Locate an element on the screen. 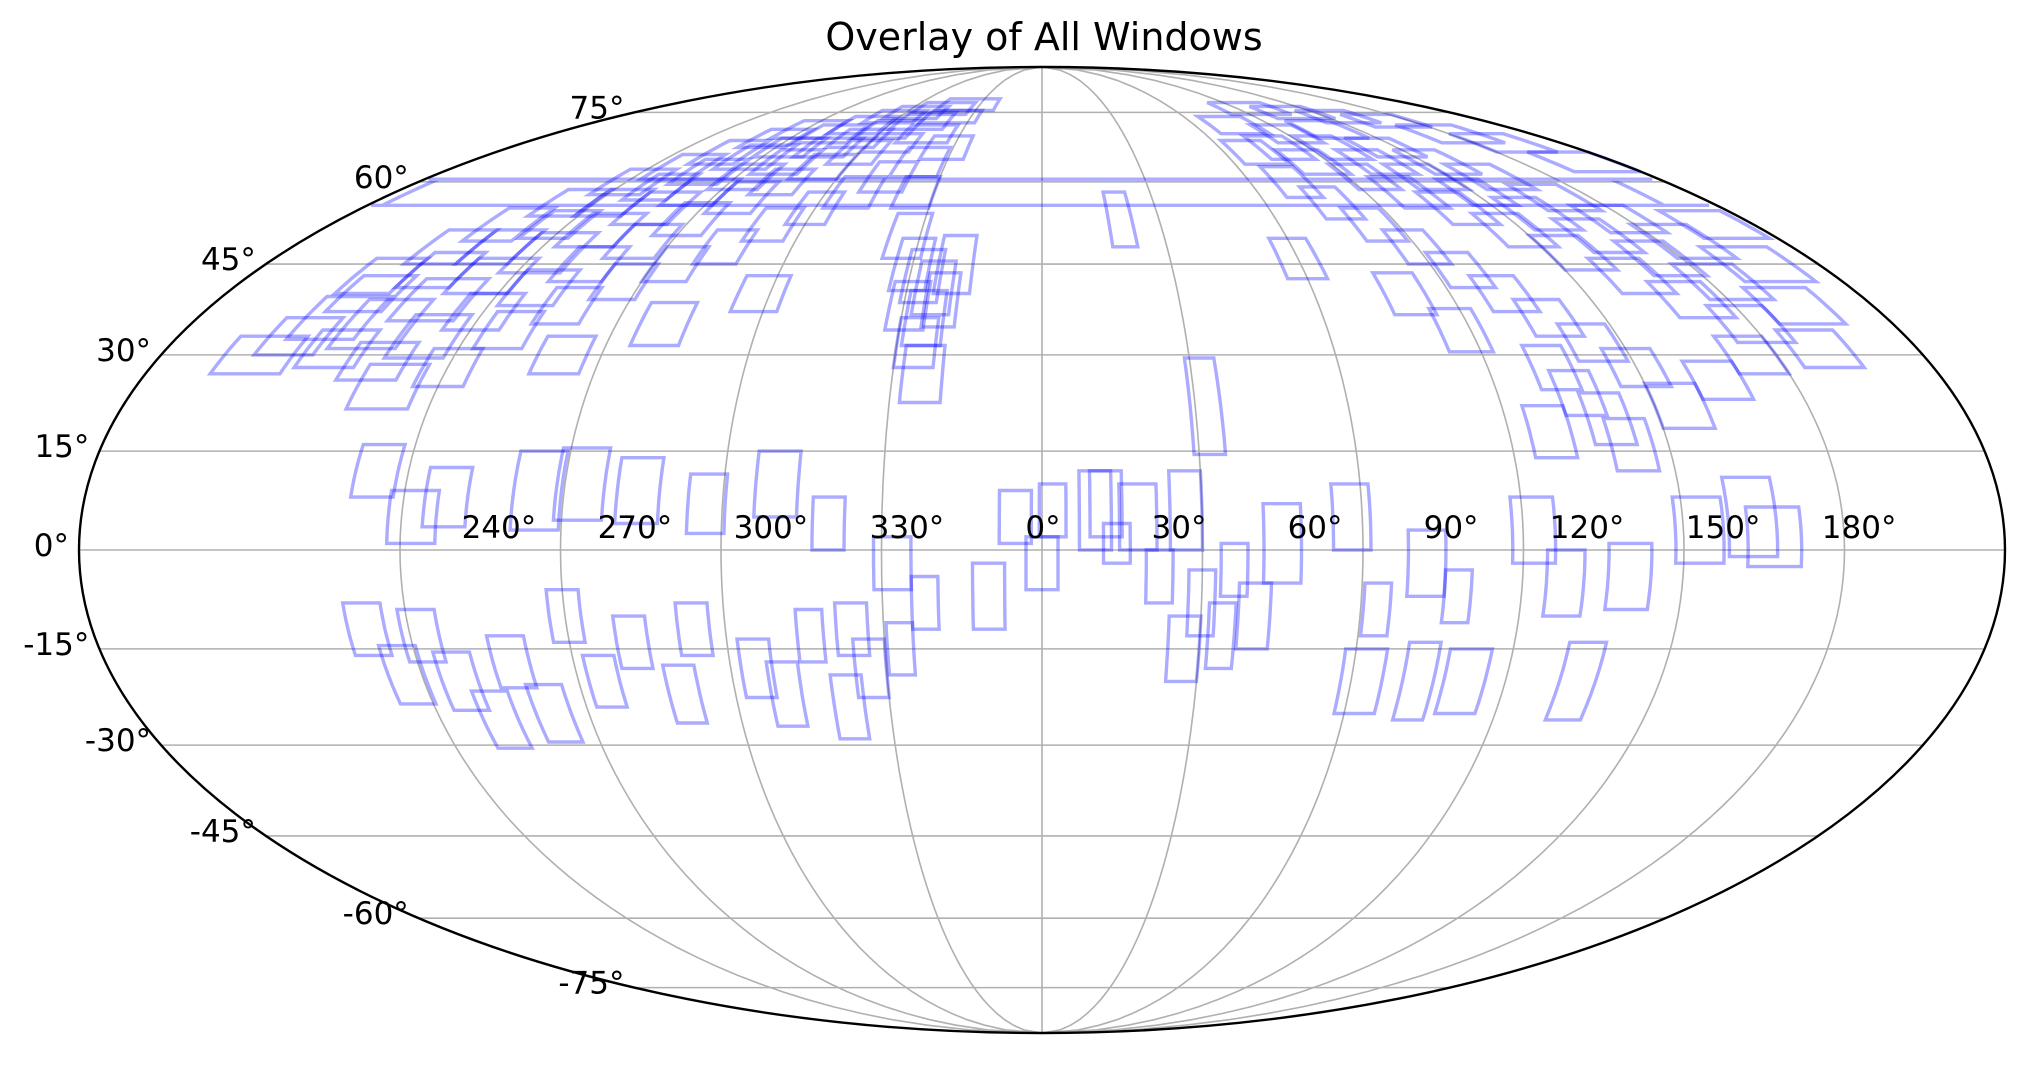 The height and width of the screenshot is (1071, 2023). chart-title: Overlay of All Windows is located at coordinates (1043, 37).